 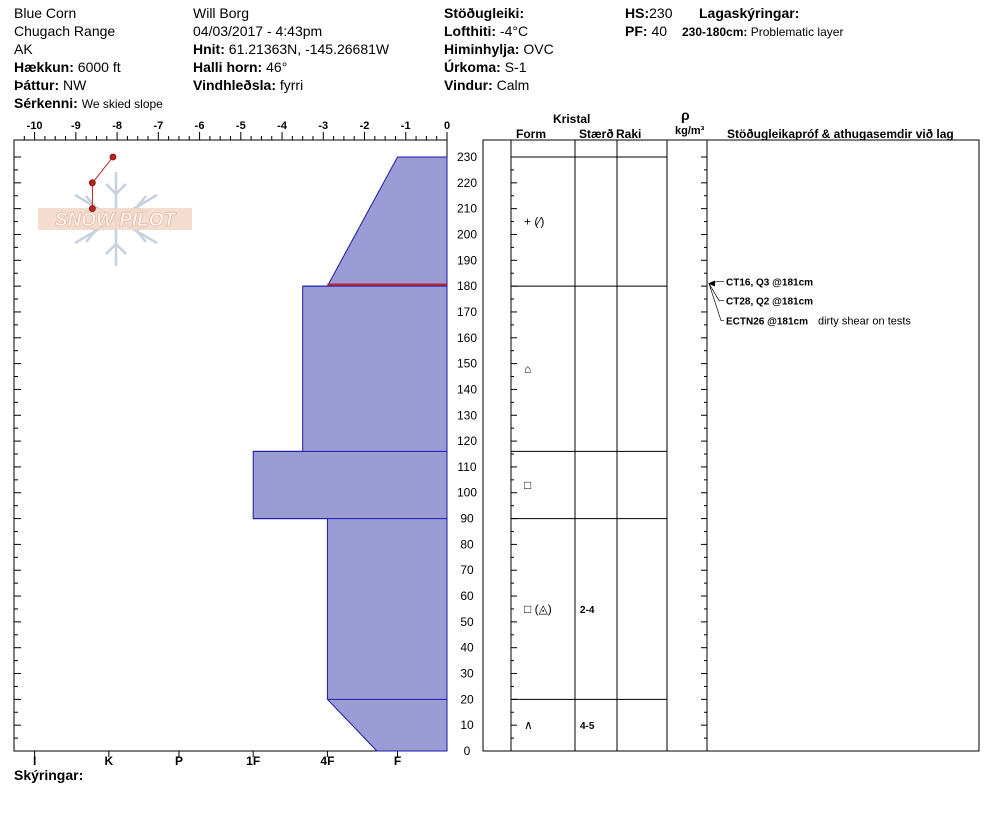 I want to click on coords-label: Hnit:, so click(x=209, y=49).